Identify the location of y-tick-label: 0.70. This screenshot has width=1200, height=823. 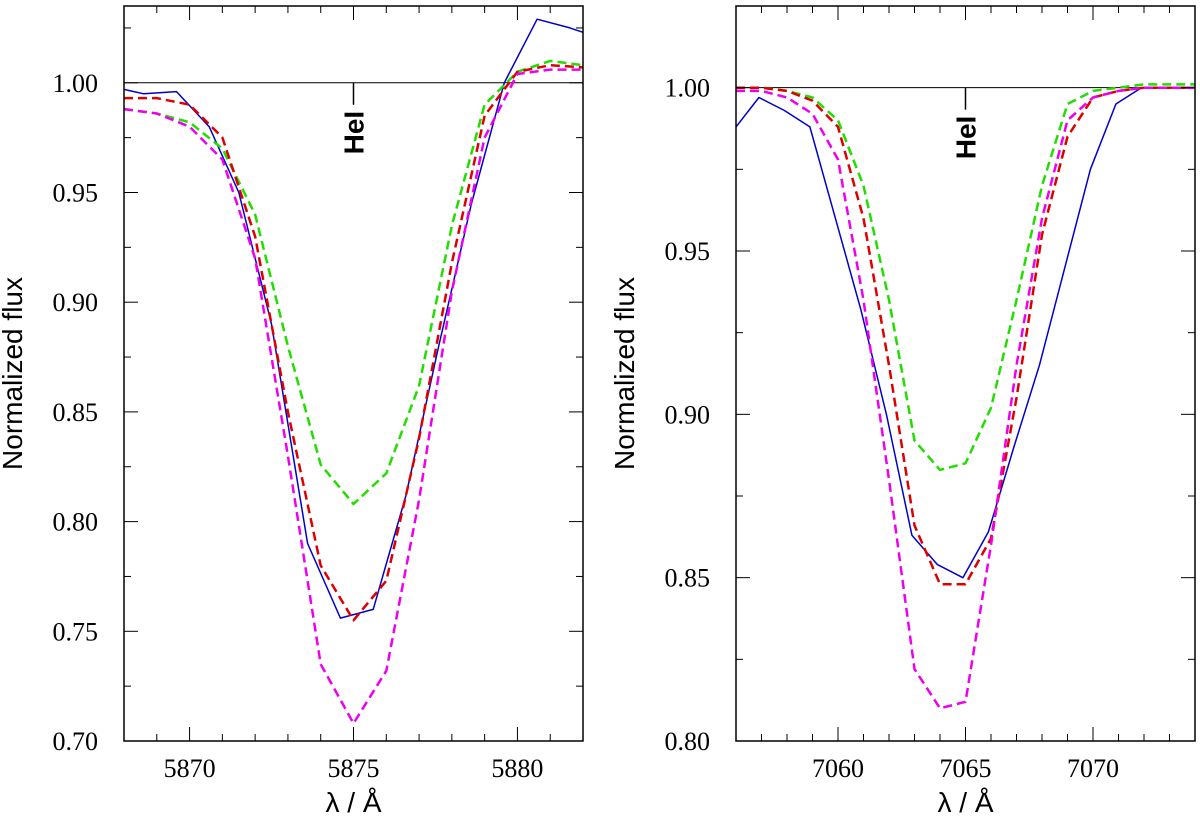
(76, 741).